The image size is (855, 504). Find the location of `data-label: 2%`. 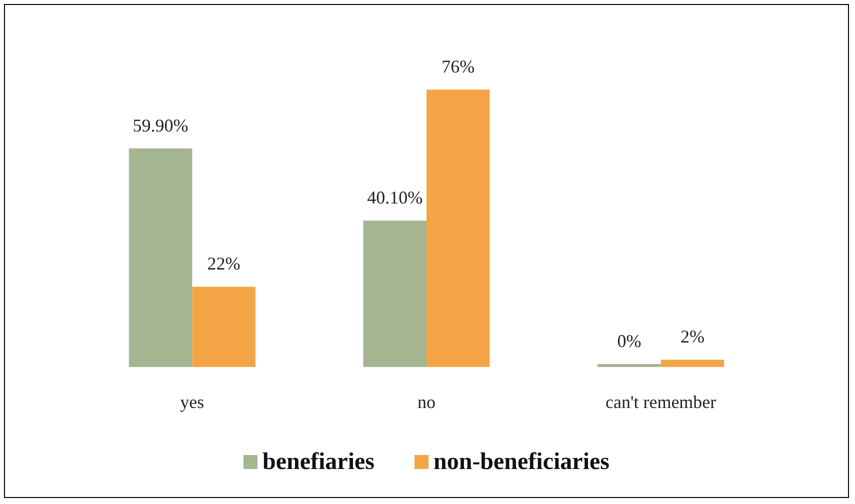

data-label: 2% is located at coordinates (692, 336).